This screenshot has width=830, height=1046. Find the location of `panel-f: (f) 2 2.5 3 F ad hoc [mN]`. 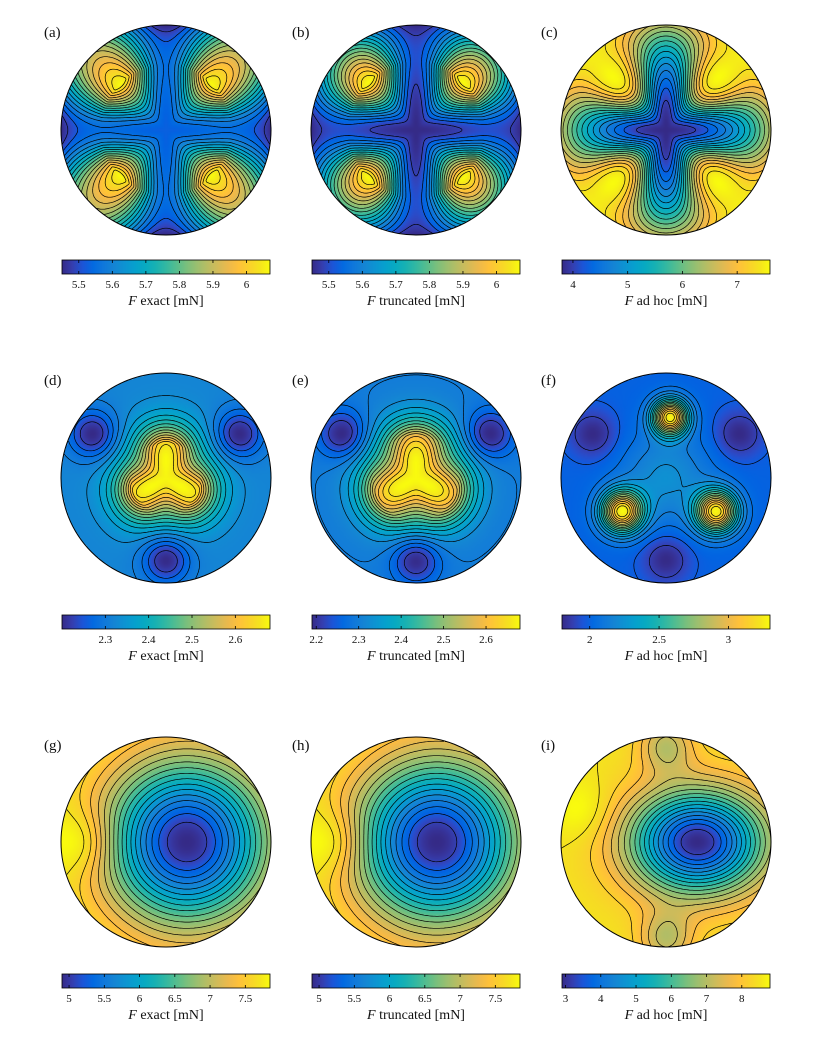

panel-f: (f) 2 2.5 3 F ad hoc [mN] is located at coordinates (656, 518).